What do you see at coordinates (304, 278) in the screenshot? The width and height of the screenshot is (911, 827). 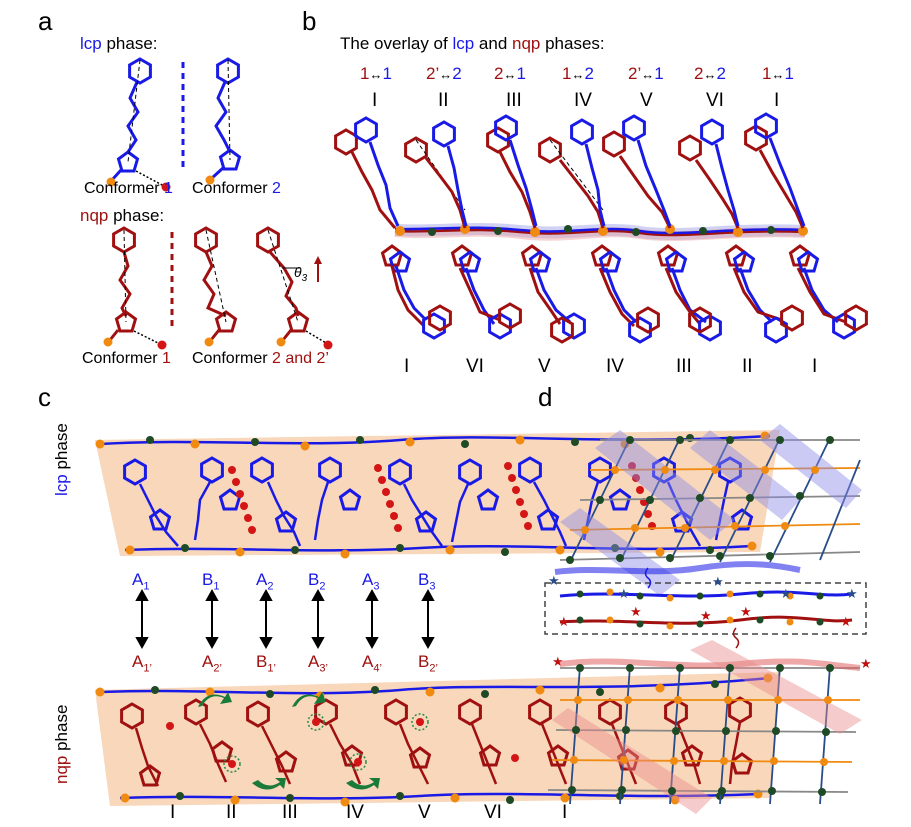 I see `theta-subscript: 3` at bounding box center [304, 278].